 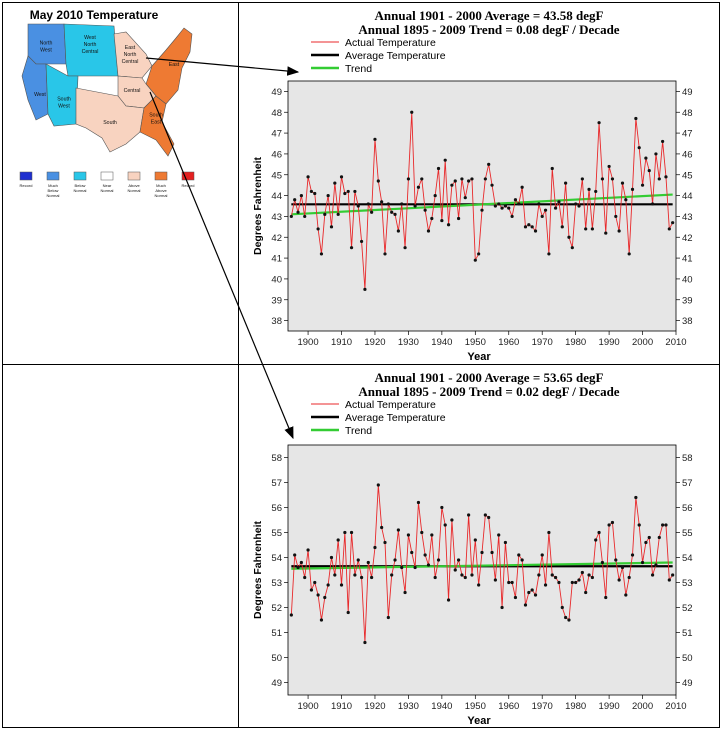 What do you see at coordinates (53, 185) in the screenshot?
I see `legend-label: Much` at bounding box center [53, 185].